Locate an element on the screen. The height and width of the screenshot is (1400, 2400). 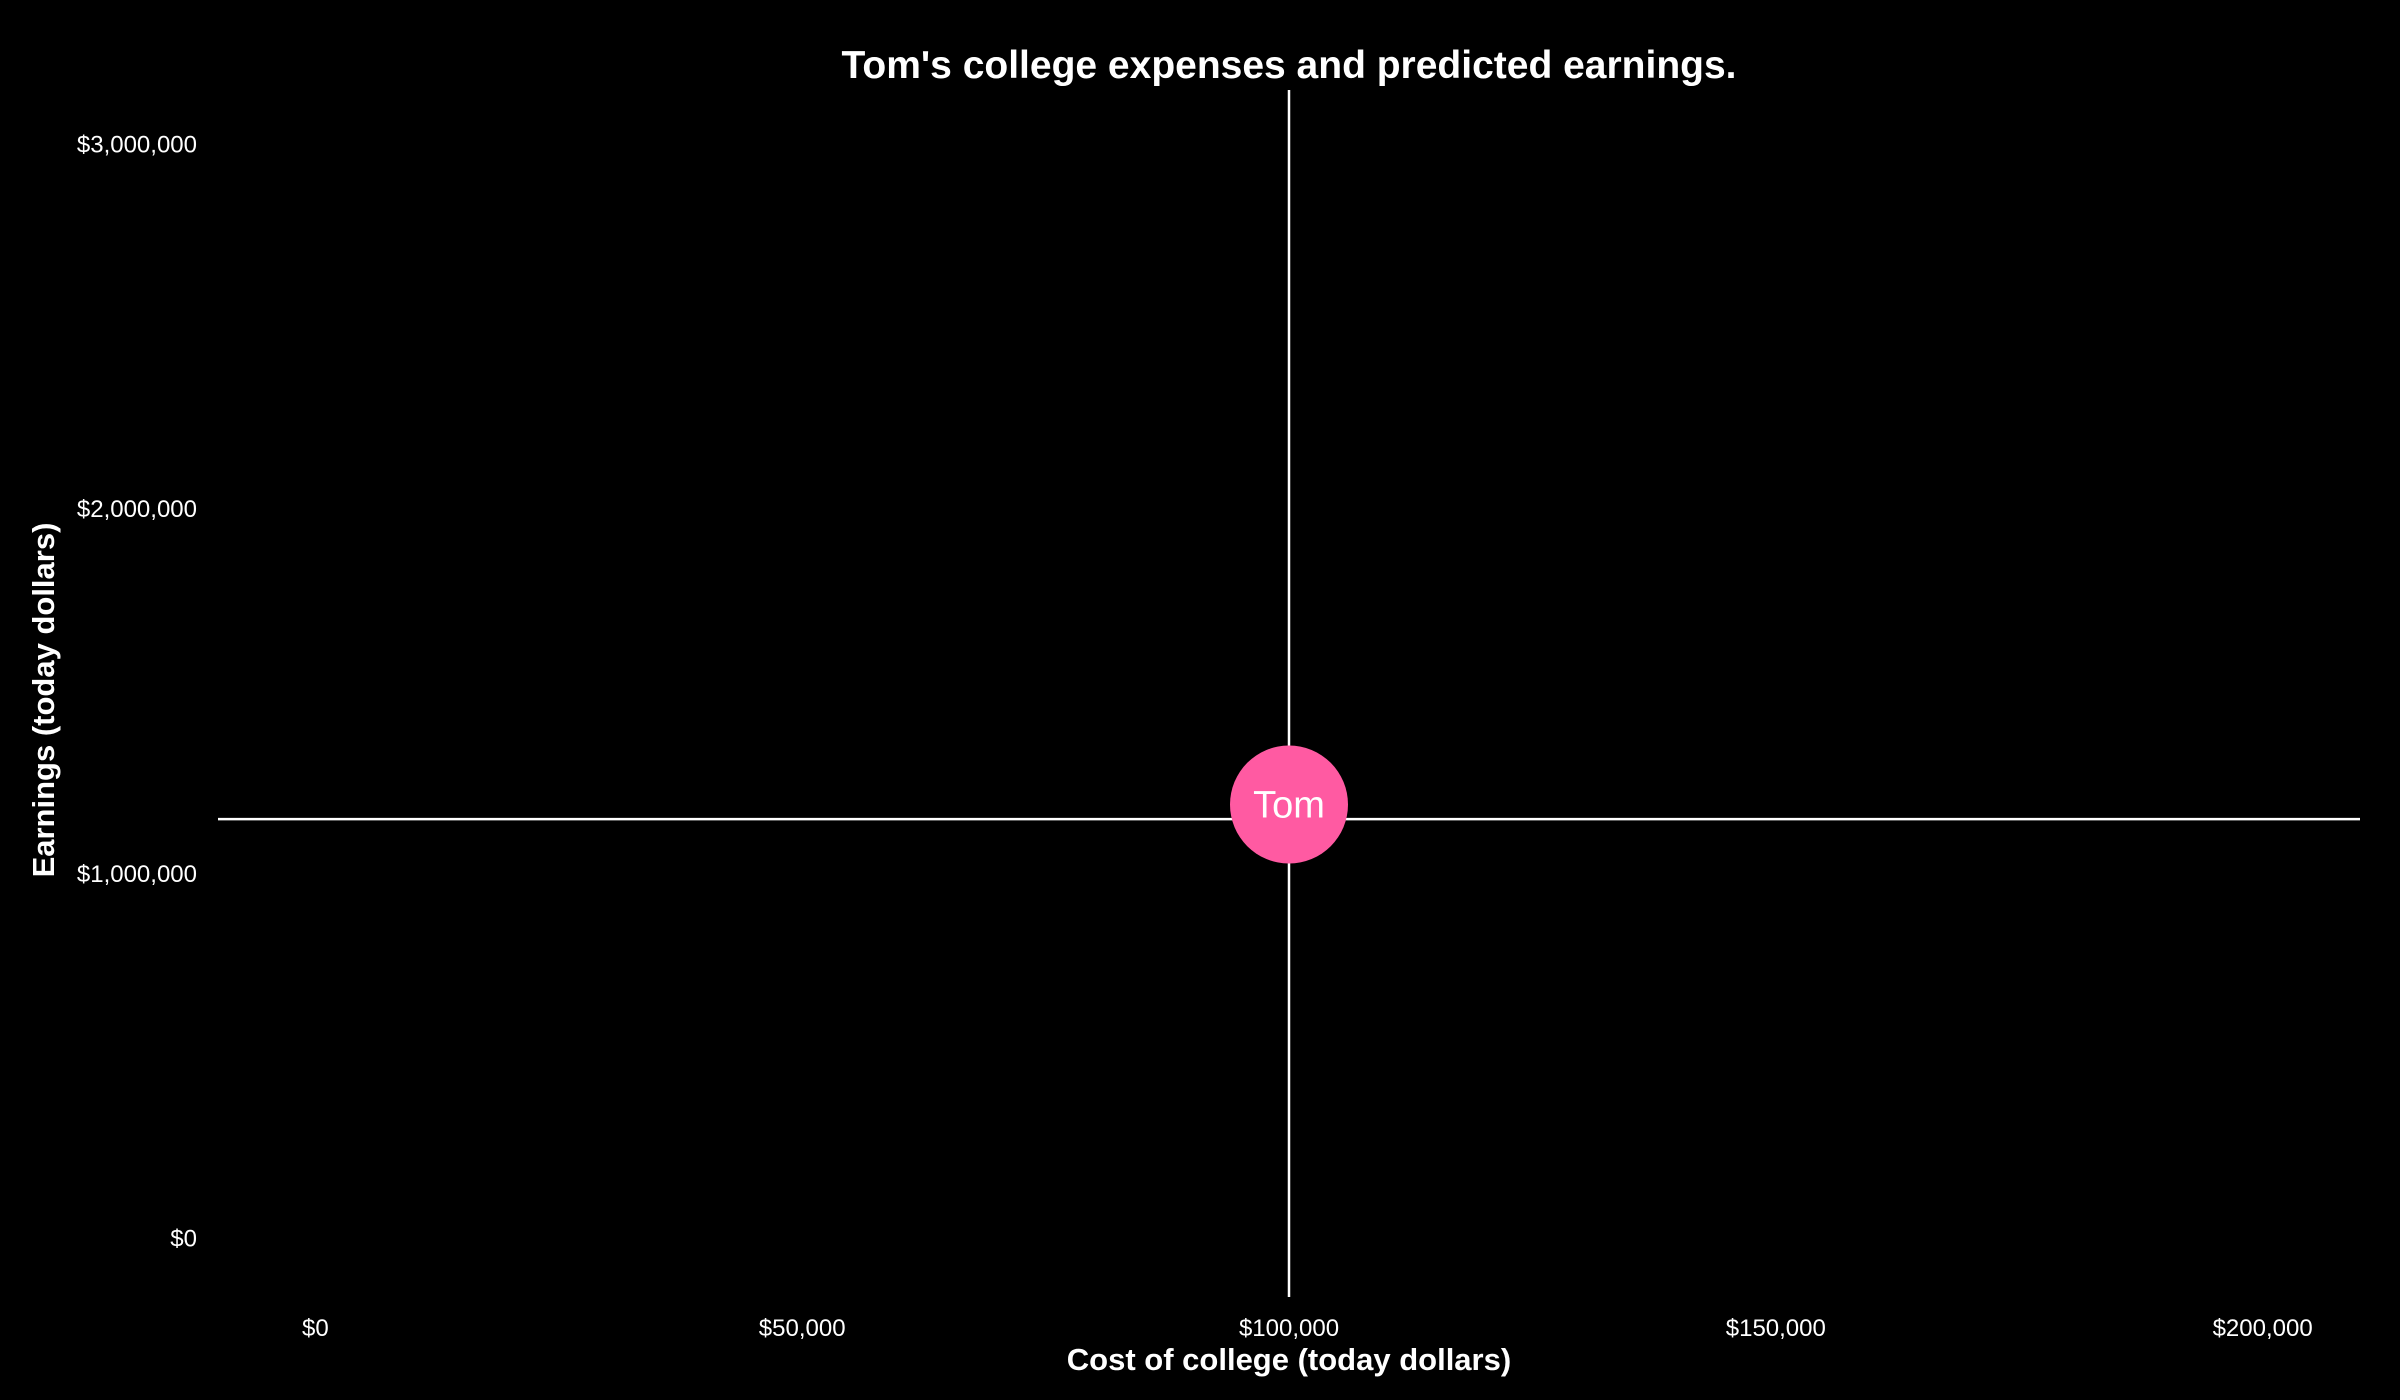
x-tick-label: $200,000 is located at coordinates (2263, 1328).